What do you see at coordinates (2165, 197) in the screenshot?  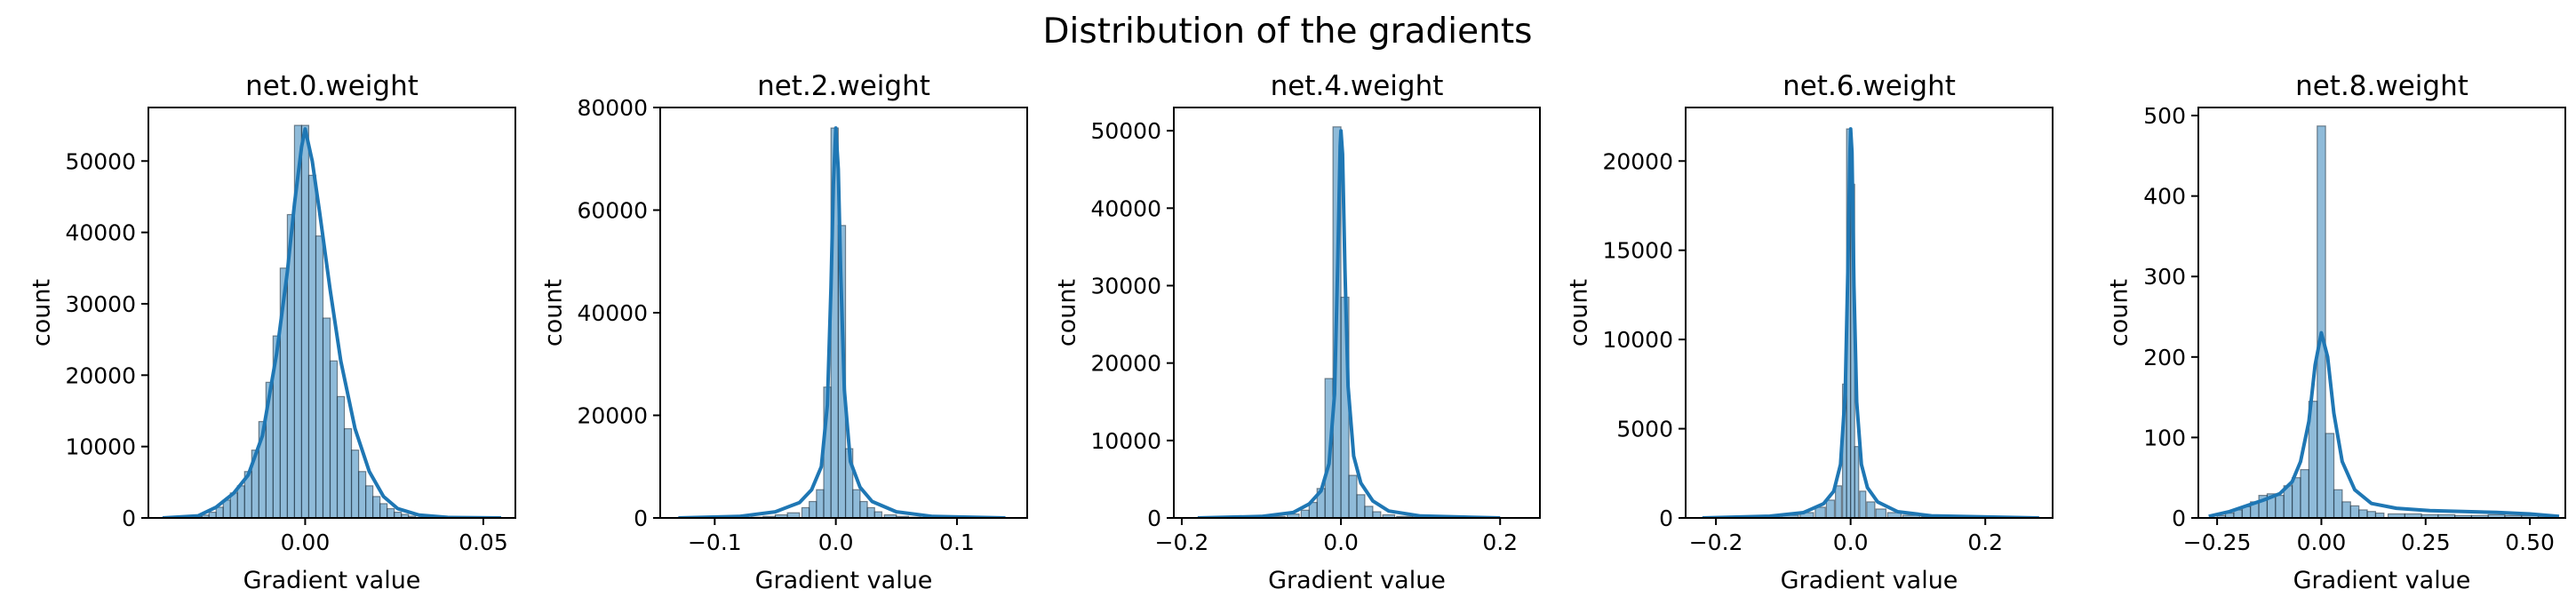 I see `y-tick-label: 400` at bounding box center [2165, 197].